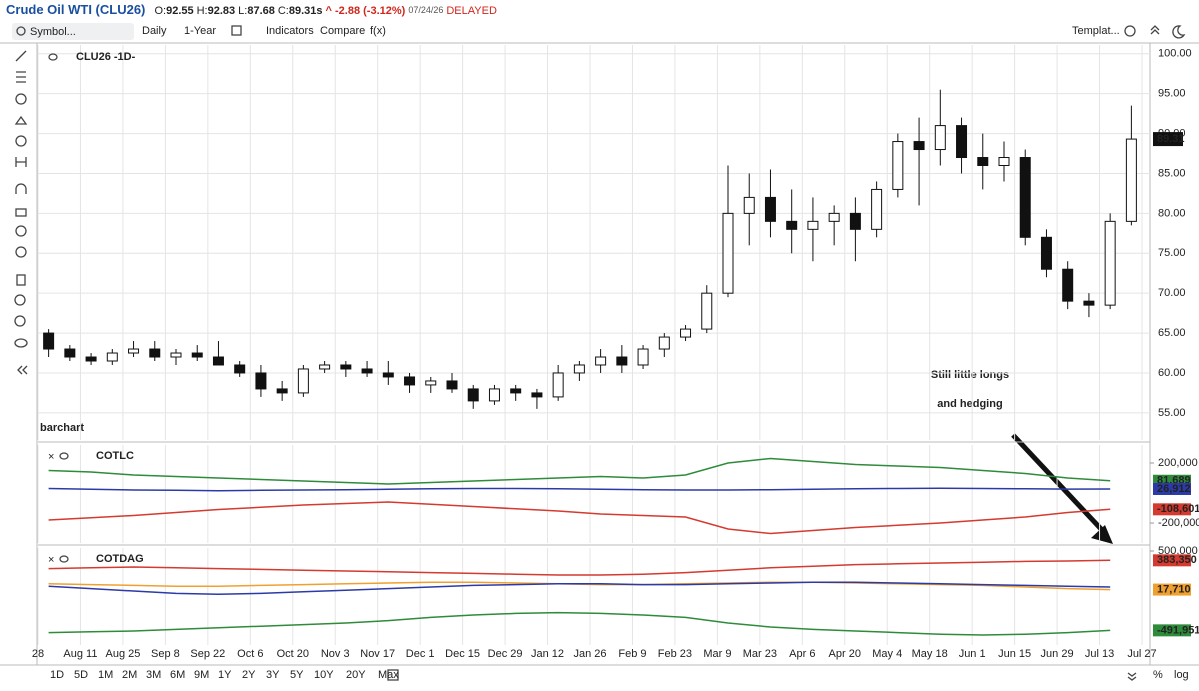  I want to click on zoom-out-tool, so click(20, 321).